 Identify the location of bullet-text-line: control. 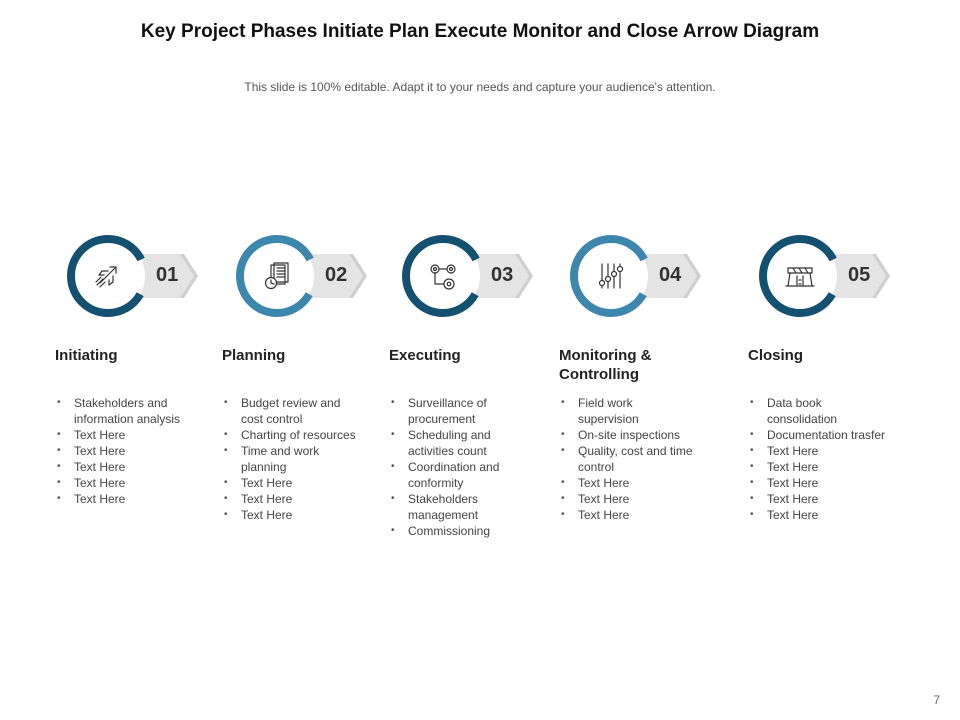
(596, 467).